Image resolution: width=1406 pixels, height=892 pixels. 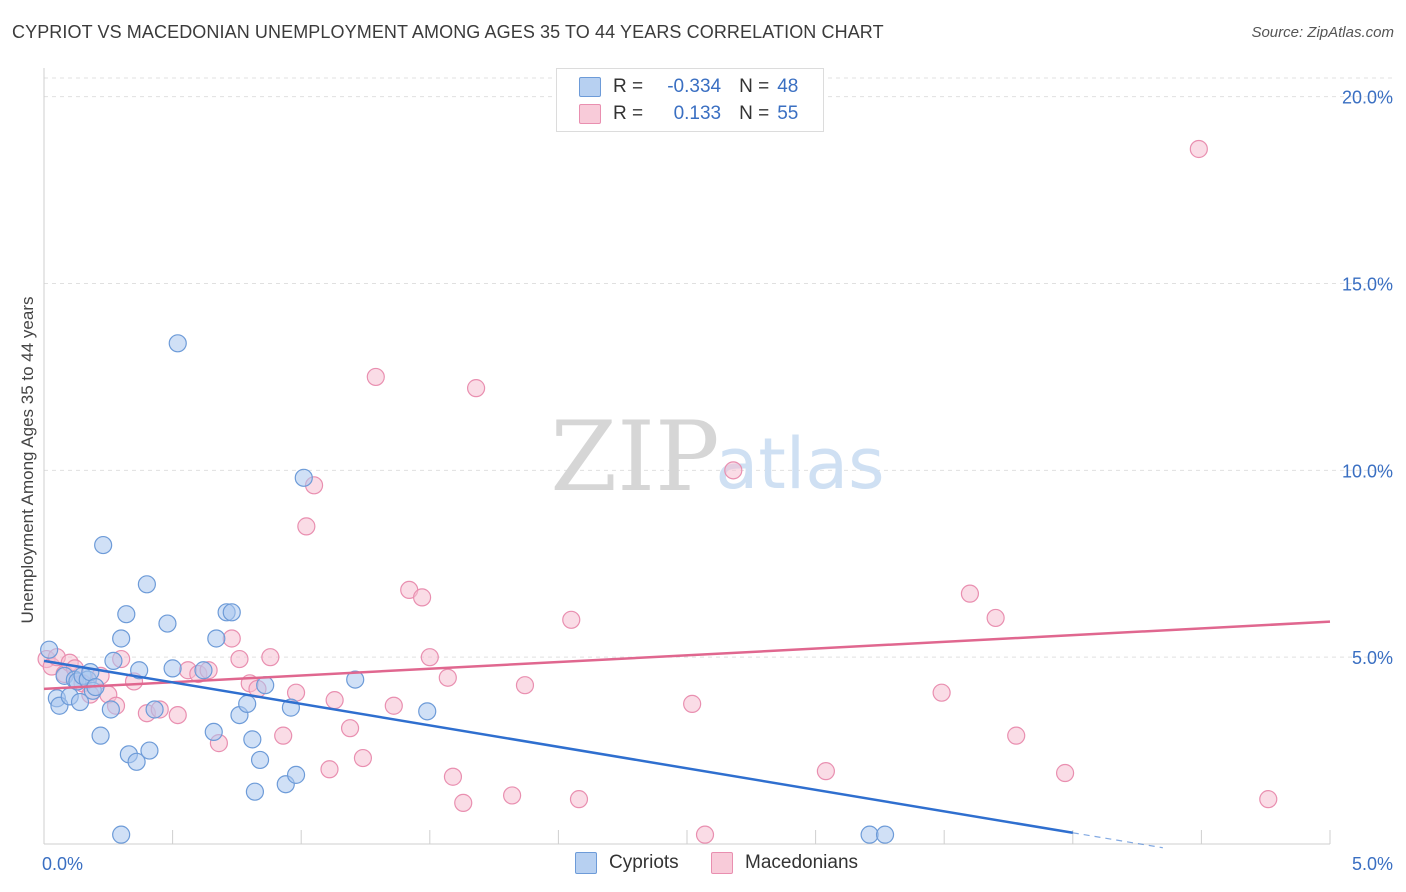 I want to click on macedonians-legend-label: Macedonians, so click(x=802, y=862).